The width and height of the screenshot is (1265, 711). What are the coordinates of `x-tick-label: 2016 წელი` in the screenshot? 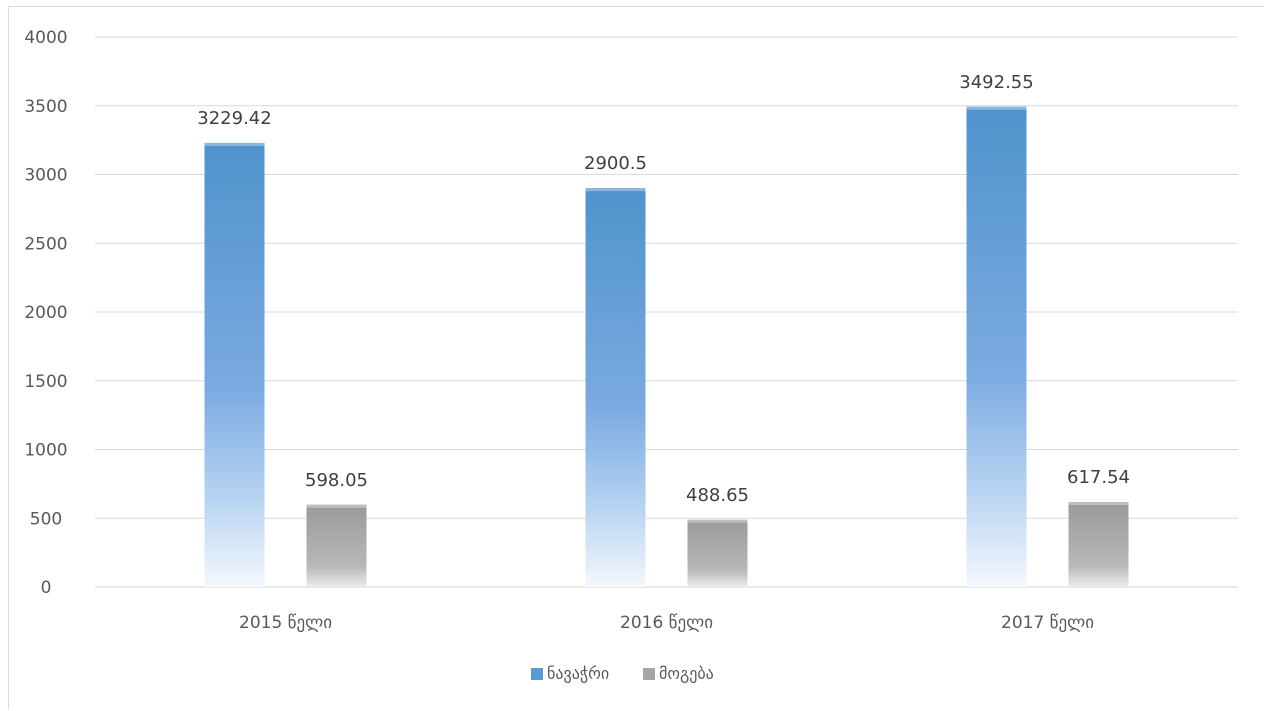 It's located at (666, 623).